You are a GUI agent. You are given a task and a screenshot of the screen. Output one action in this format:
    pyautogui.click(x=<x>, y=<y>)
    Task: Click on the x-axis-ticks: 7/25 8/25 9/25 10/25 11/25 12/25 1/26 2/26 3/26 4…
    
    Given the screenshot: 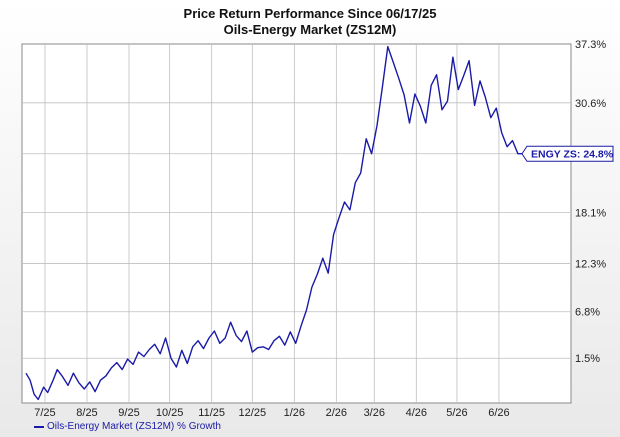 What is the action you would take?
    pyautogui.click(x=271, y=413)
    